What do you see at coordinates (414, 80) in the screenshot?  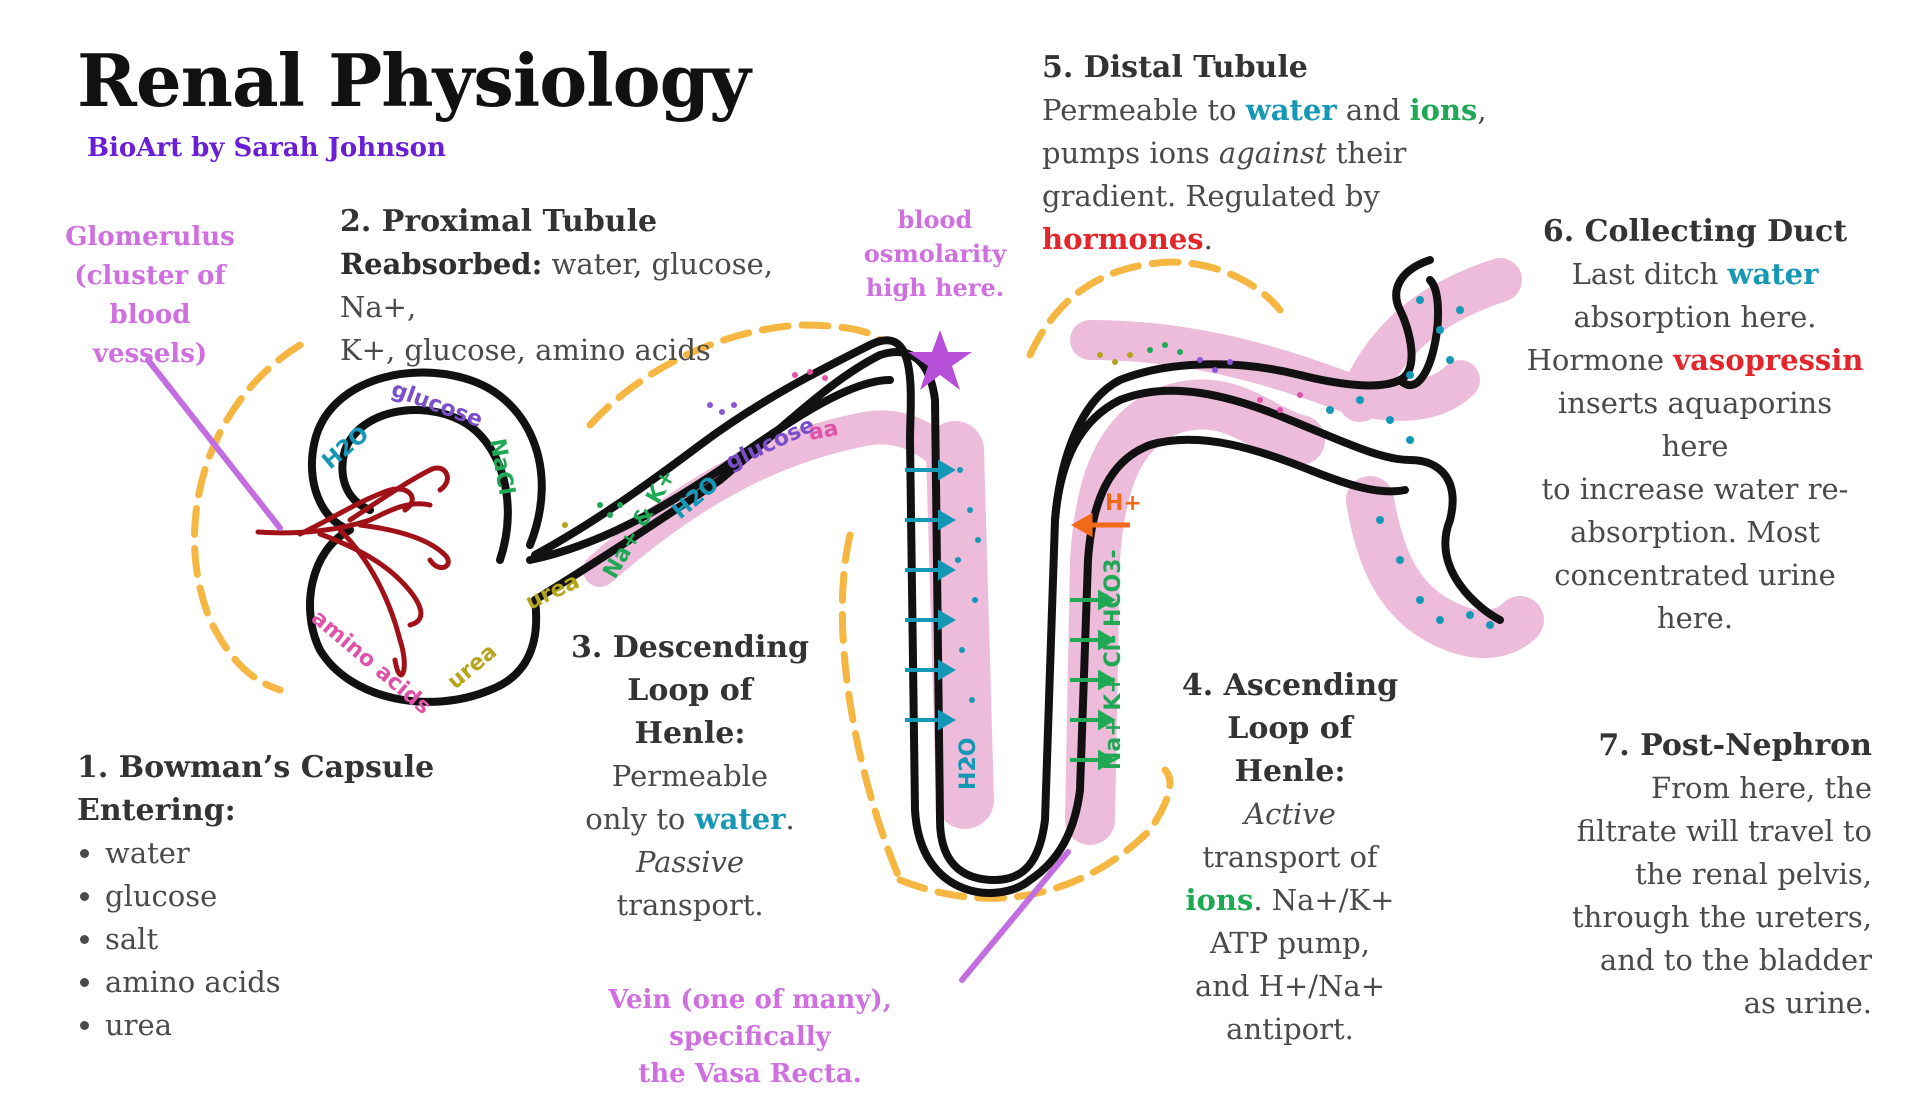 I see `page-title: Renal Physiology` at bounding box center [414, 80].